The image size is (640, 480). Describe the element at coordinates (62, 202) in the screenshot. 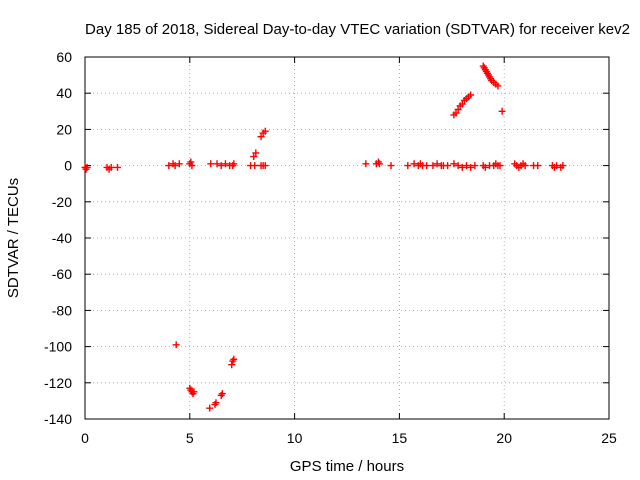

I see `y-tick-label: -20` at that location.